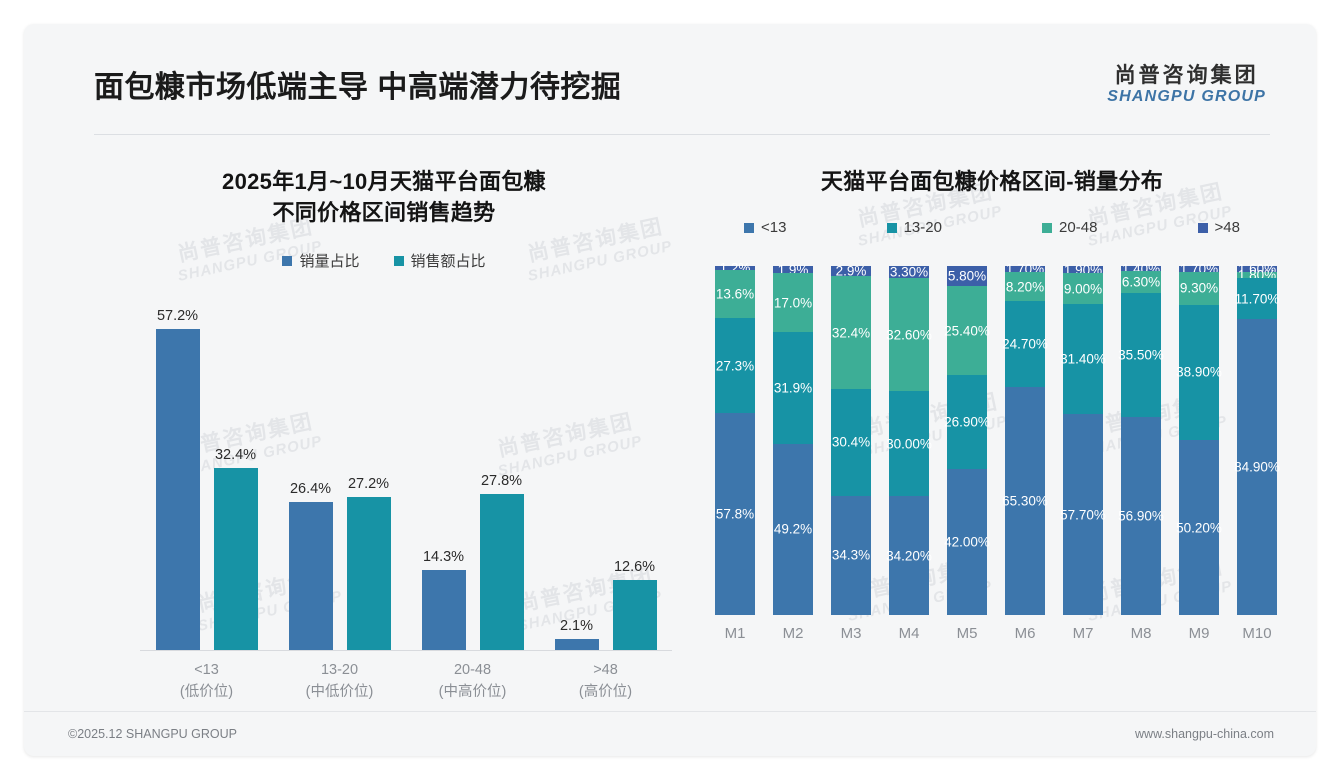 Image resolution: width=1340 pixels, height=780 pixels. I want to click on xaxis-tick-label: M10, so click(1257, 634).